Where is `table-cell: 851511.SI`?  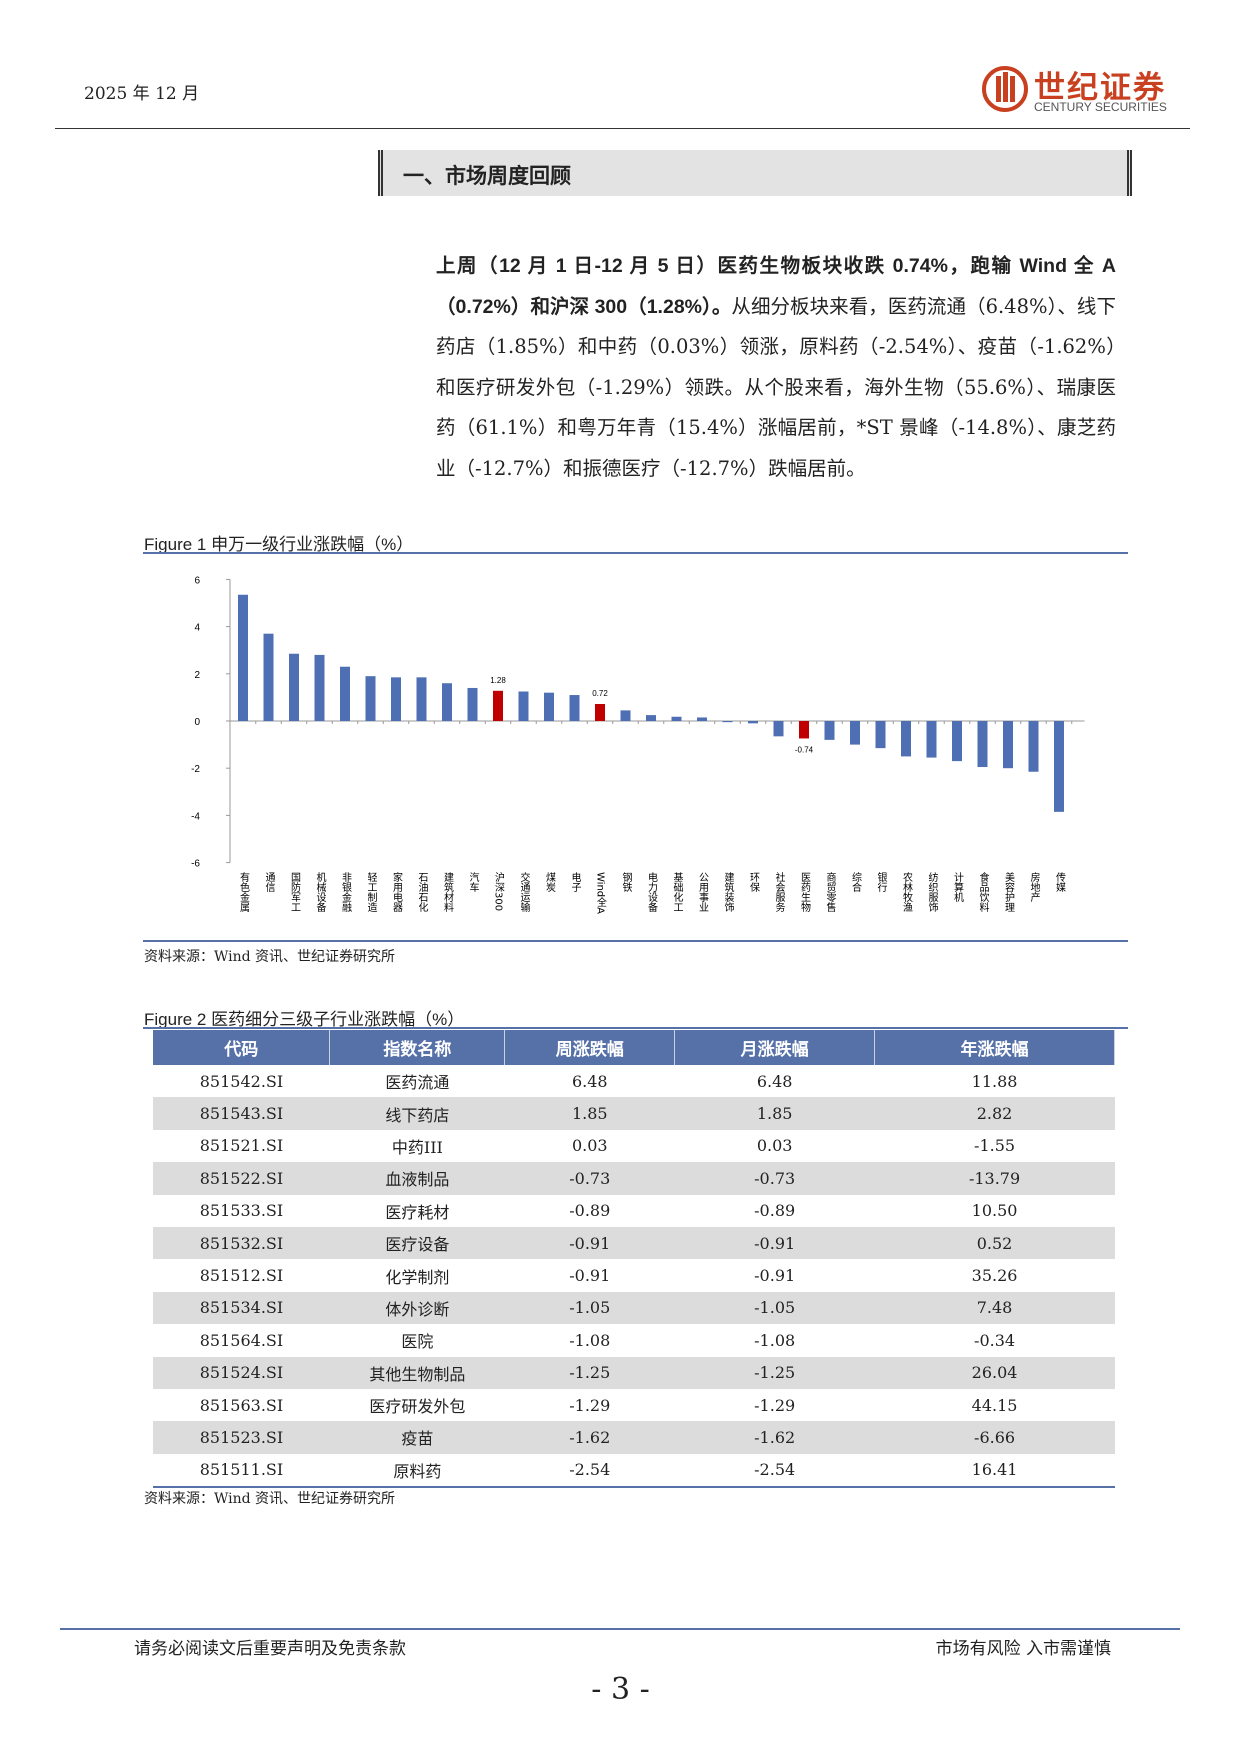
table-cell: 851511.SI is located at coordinates (241, 1470).